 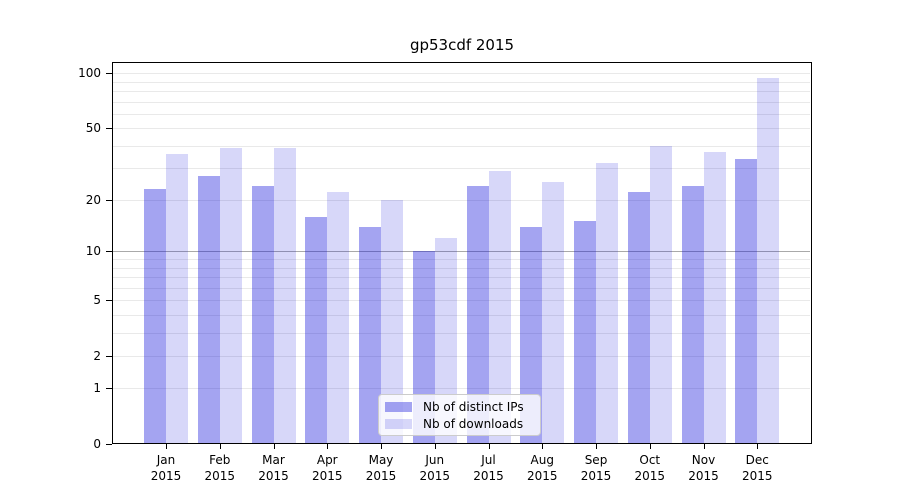 I want to click on y-tick-label-0: 0, so click(x=97, y=444).